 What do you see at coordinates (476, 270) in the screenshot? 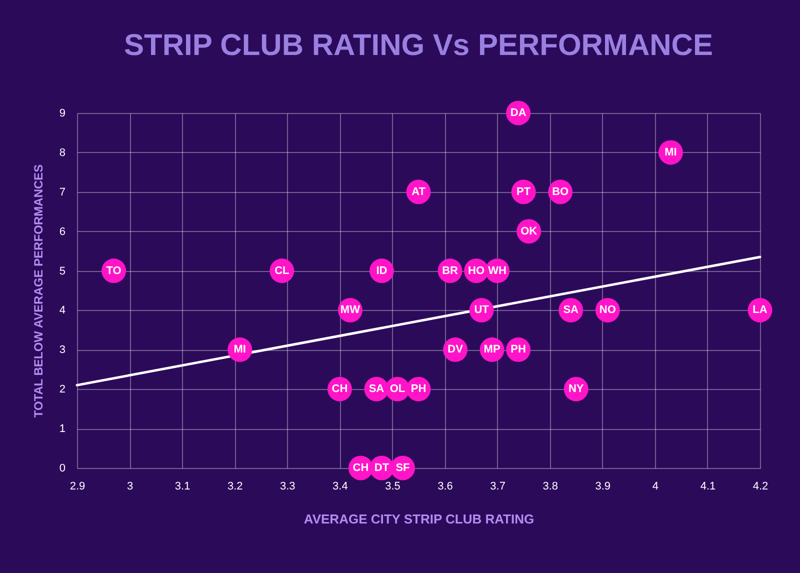
I see `annotation: HO` at bounding box center [476, 270].